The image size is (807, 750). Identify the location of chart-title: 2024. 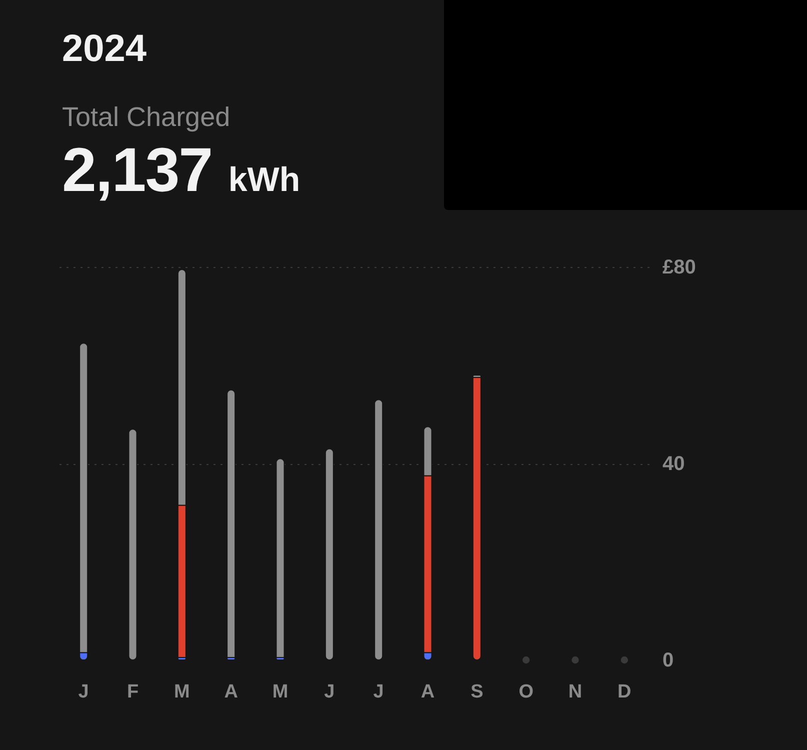
(104, 49).